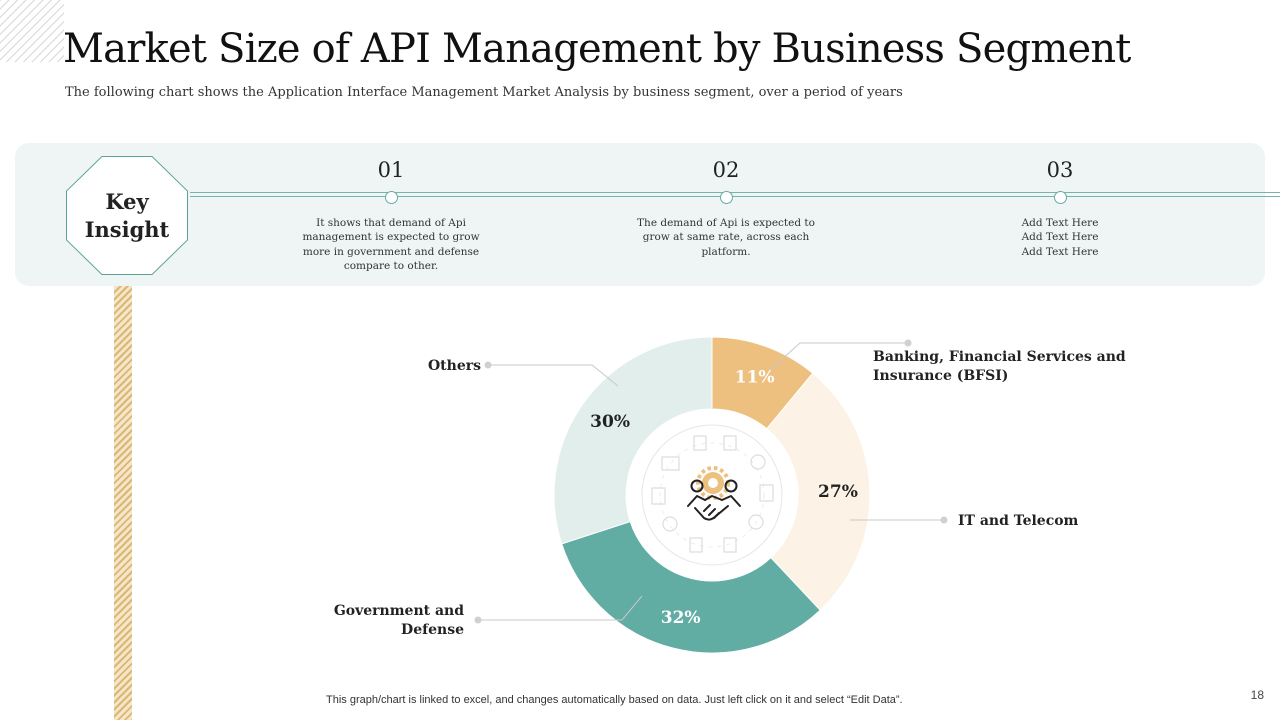  I want to click on callout-dot-gov, so click(478, 620).